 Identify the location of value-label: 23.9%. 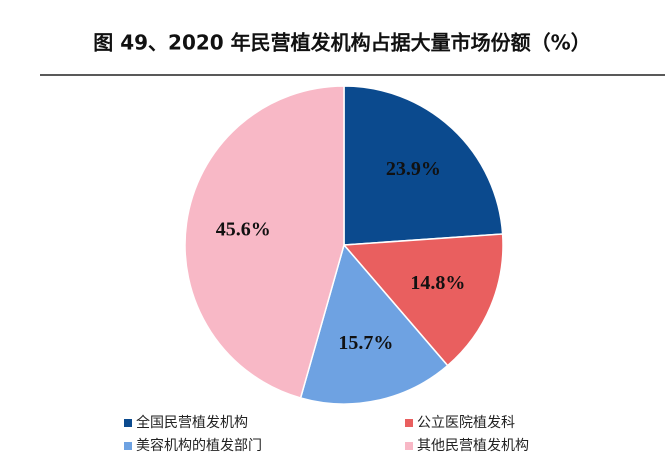
(413, 169).